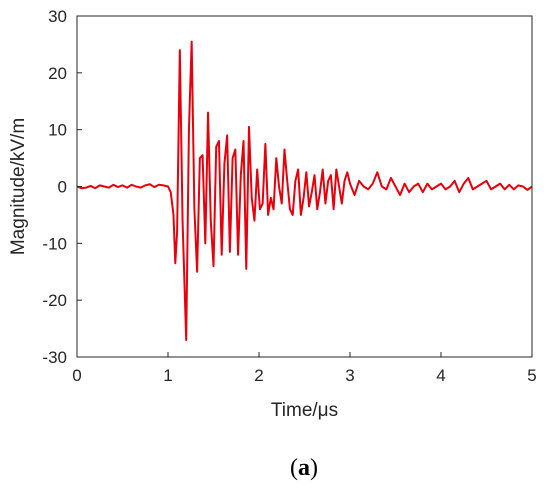  Describe the element at coordinates (57, 16) in the screenshot. I see `y-tick-label: 30` at that location.